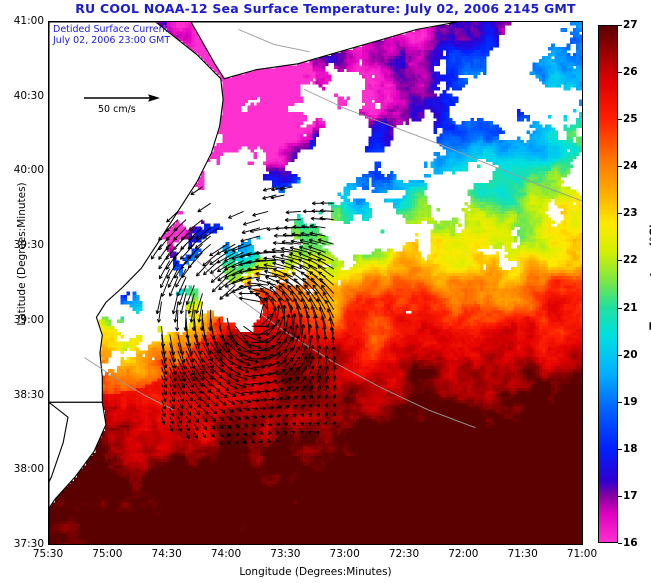  I want to click on latitude-tick: 37:30, so click(28, 544).